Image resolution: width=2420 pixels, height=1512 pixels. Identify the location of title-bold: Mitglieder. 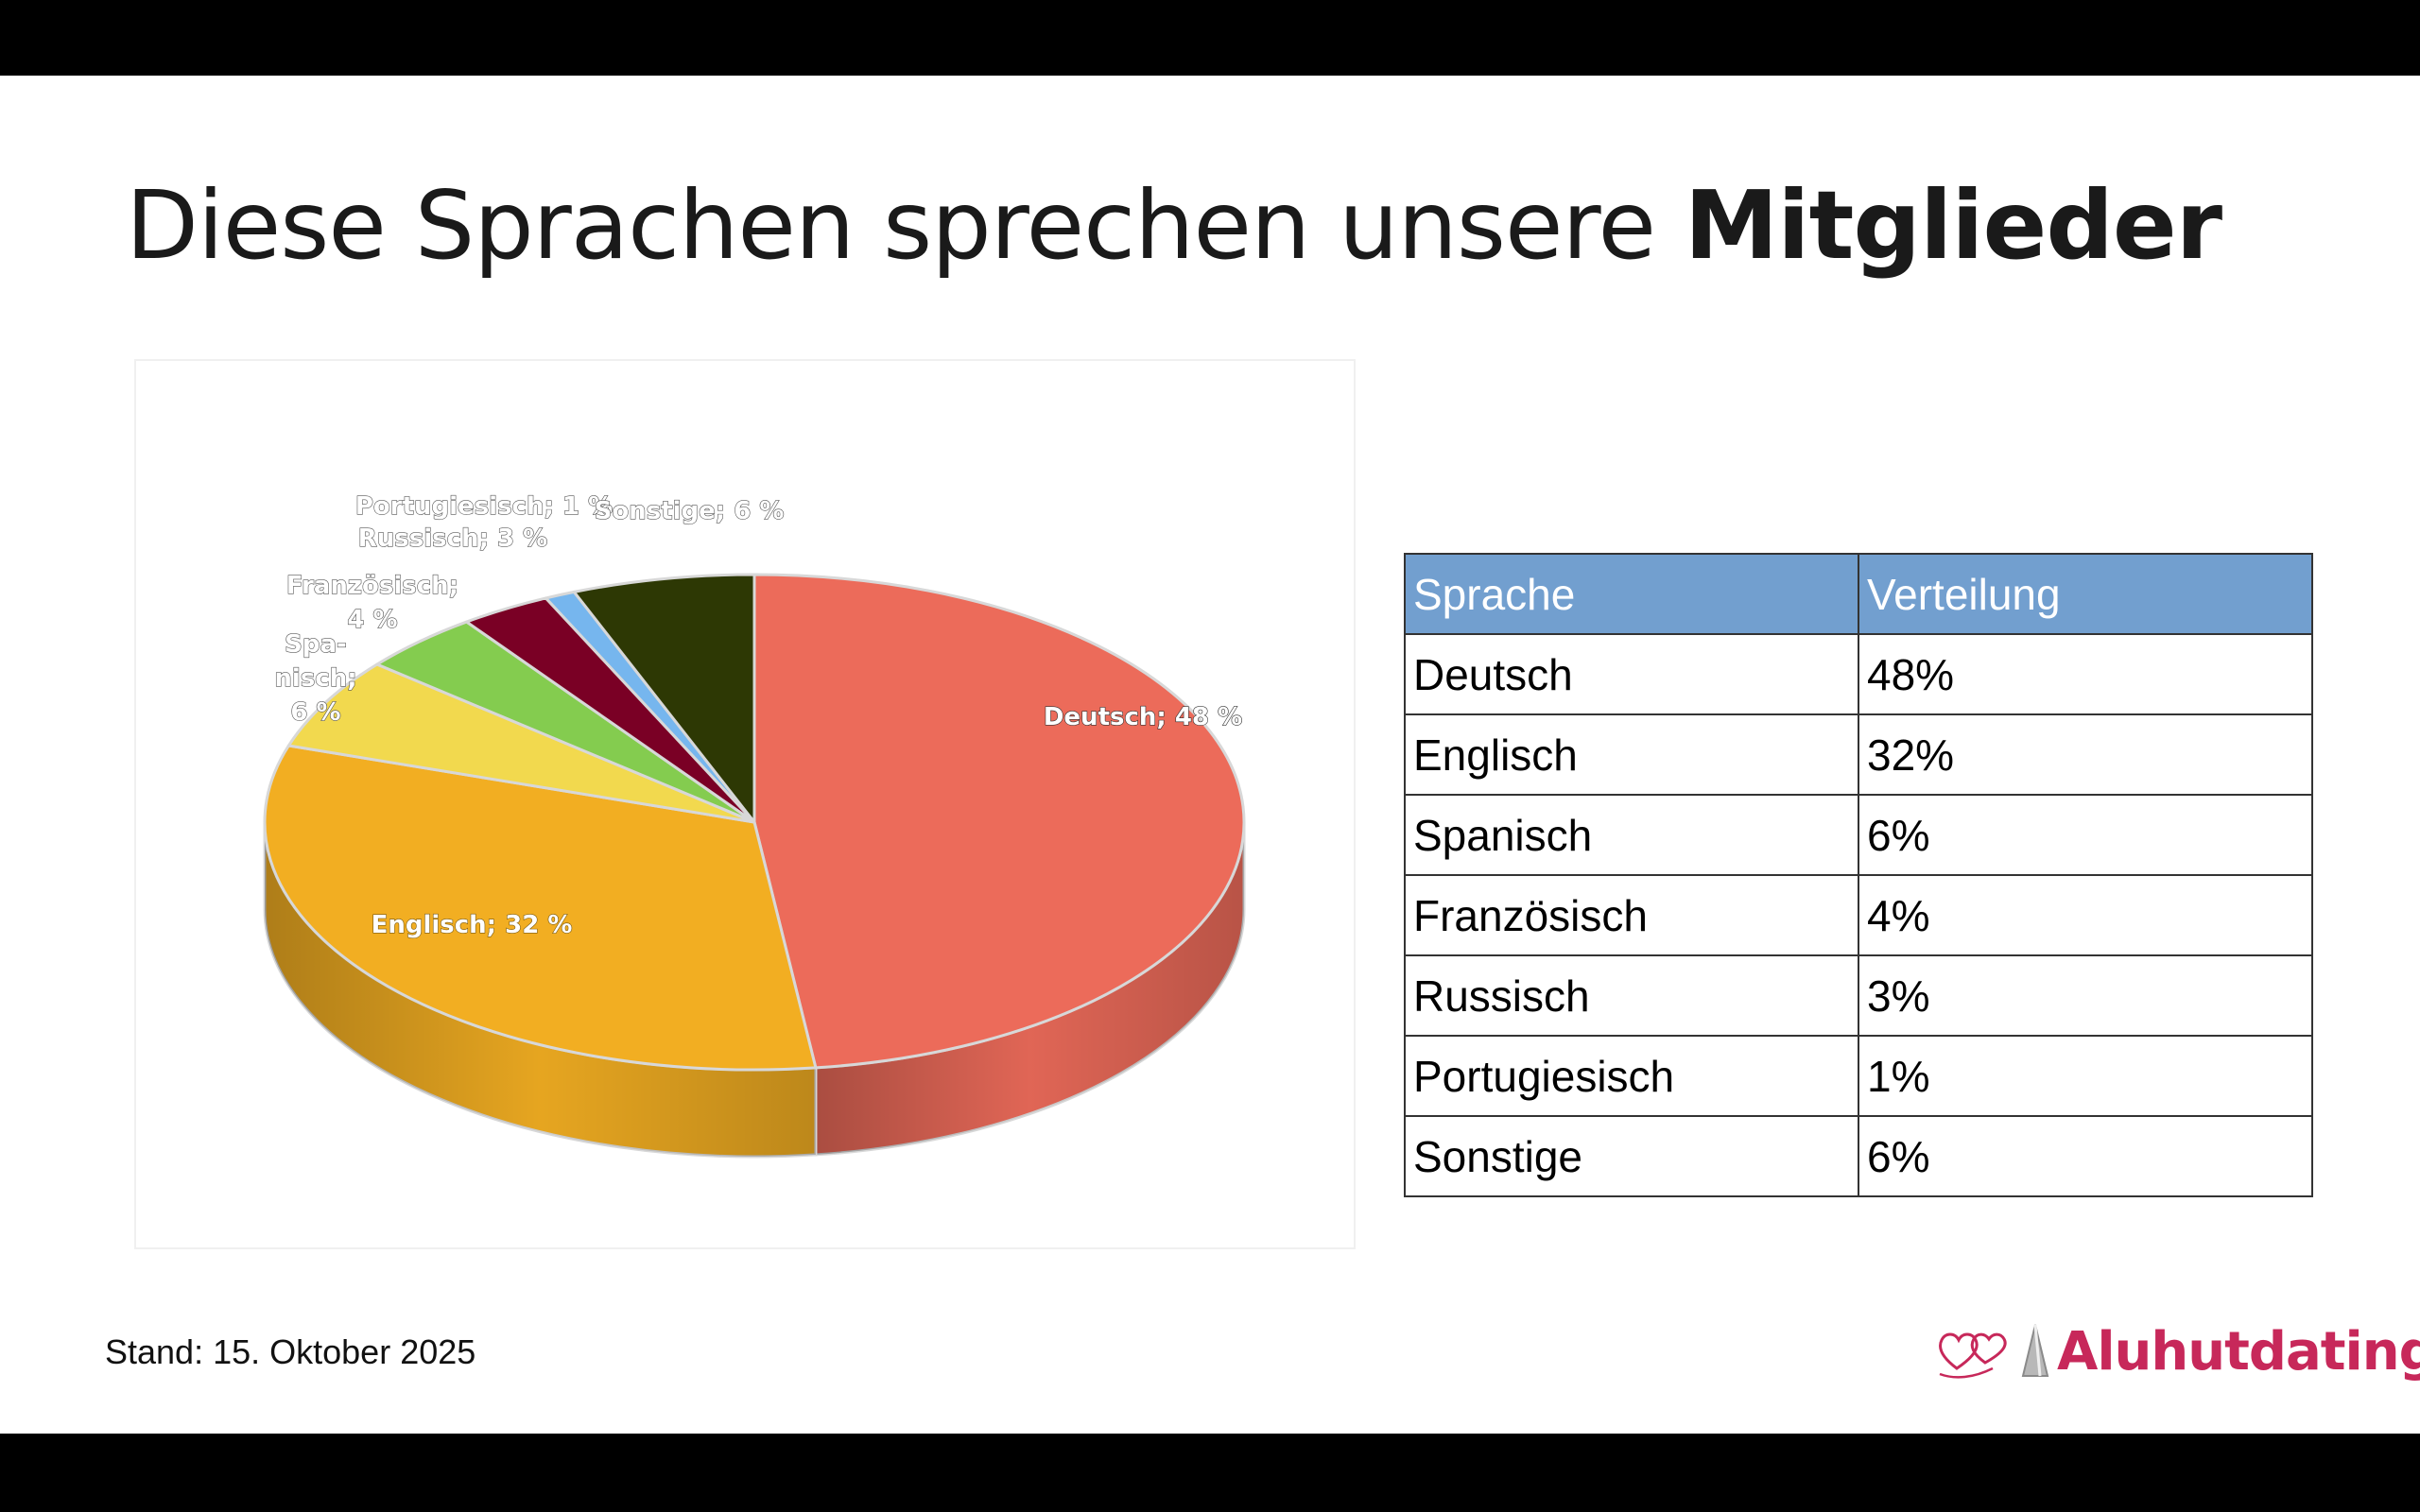
(1953, 225).